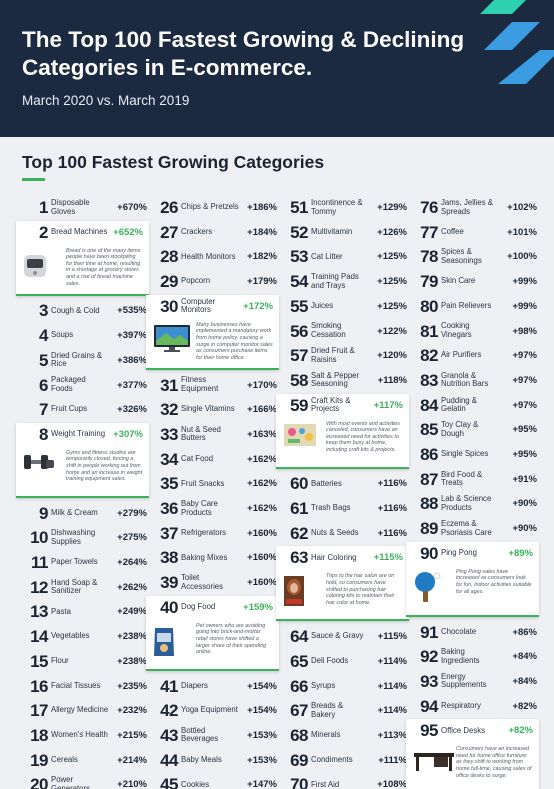  I want to click on category-name: Jams, Jellies & Spreads, so click(467, 206).